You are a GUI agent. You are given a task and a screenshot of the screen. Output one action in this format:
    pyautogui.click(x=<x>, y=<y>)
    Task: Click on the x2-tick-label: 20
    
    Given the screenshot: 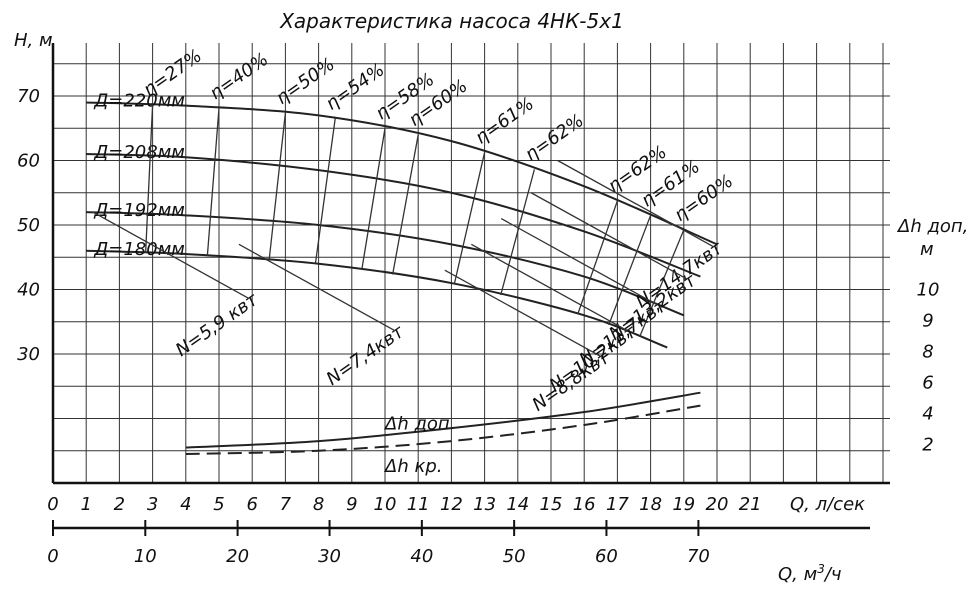 What is the action you would take?
    pyautogui.click(x=237, y=556)
    